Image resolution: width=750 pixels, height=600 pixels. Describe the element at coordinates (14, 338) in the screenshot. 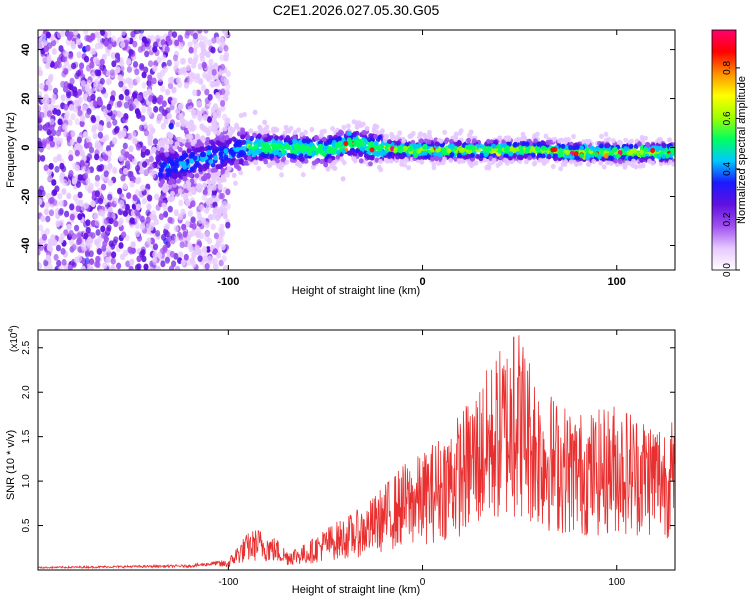

I see `snr-y-multiplier: (x104)` at that location.